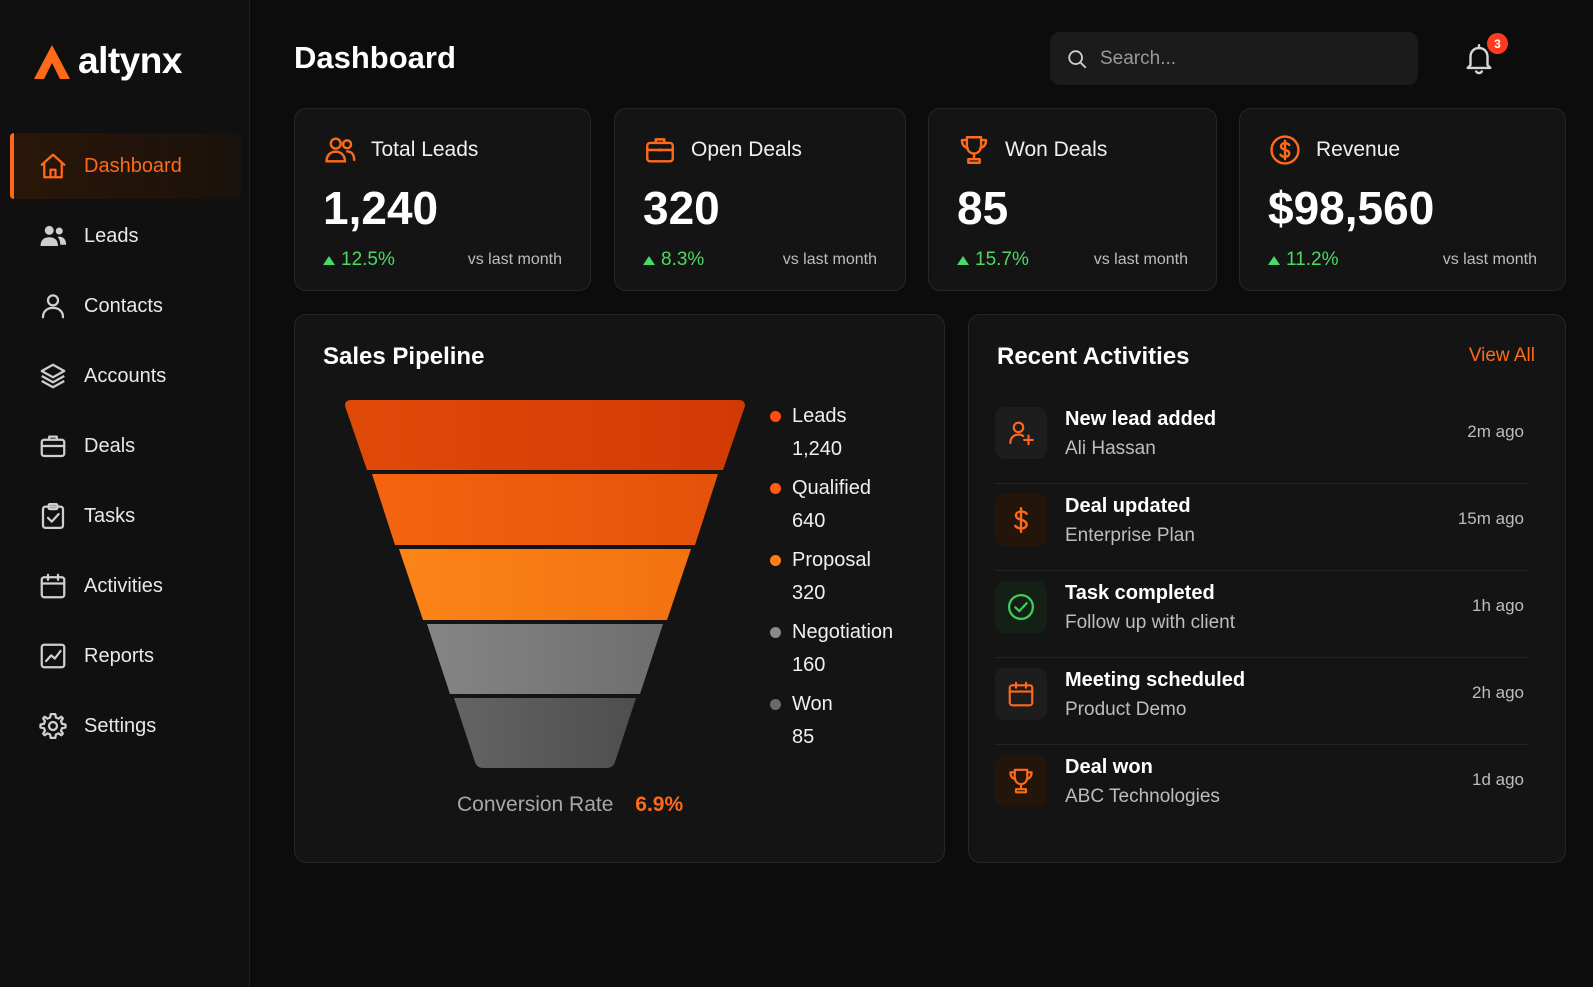 The height and width of the screenshot is (987, 1593). Describe the element at coordinates (1495, 431) in the screenshot. I see `activity-time: 2m ago` at that location.